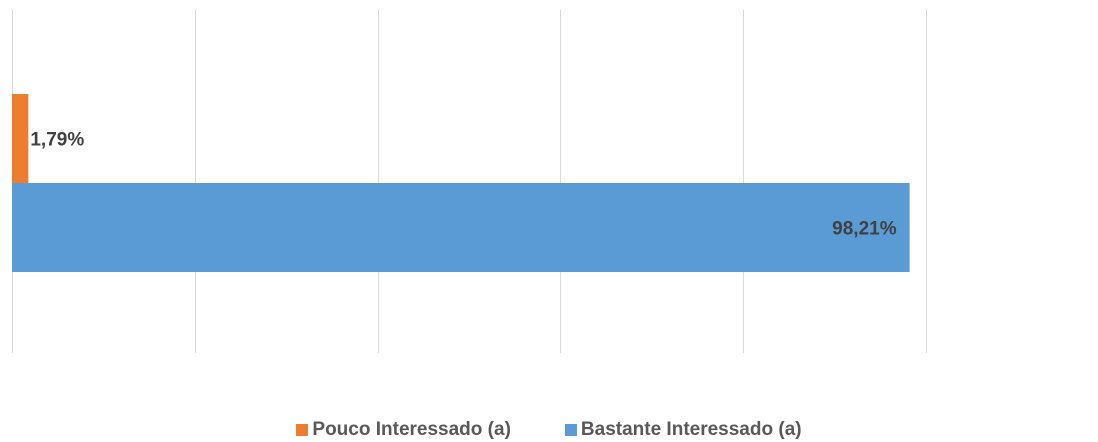 The width and height of the screenshot is (1098, 442). Describe the element at coordinates (302, 430) in the screenshot. I see `legend-swatch-pouco` at that location.